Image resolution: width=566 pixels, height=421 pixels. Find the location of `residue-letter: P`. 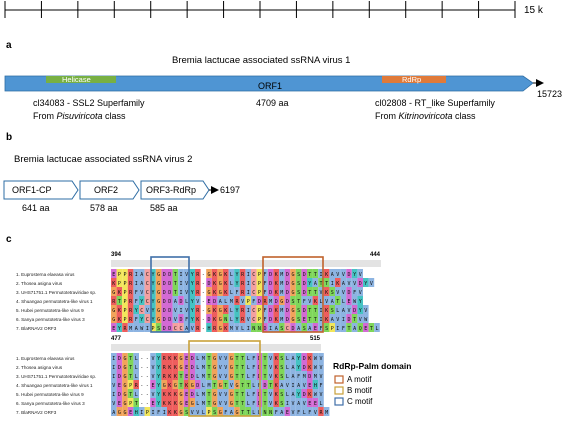

residue-letter: P is located at coordinates (119, 284).